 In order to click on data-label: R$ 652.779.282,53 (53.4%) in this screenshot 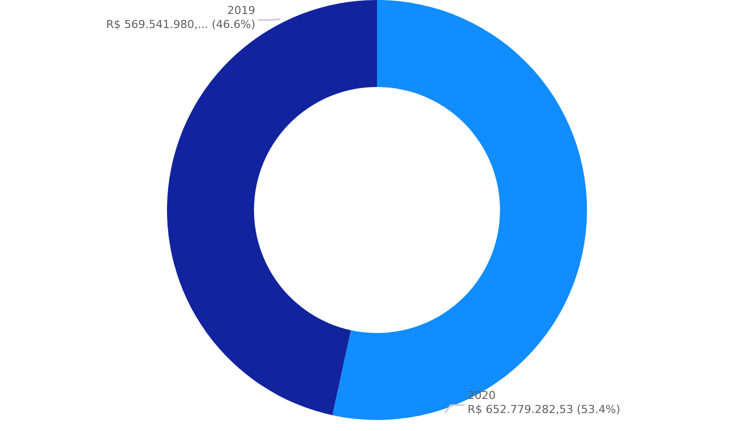, I will do `click(544, 409)`.